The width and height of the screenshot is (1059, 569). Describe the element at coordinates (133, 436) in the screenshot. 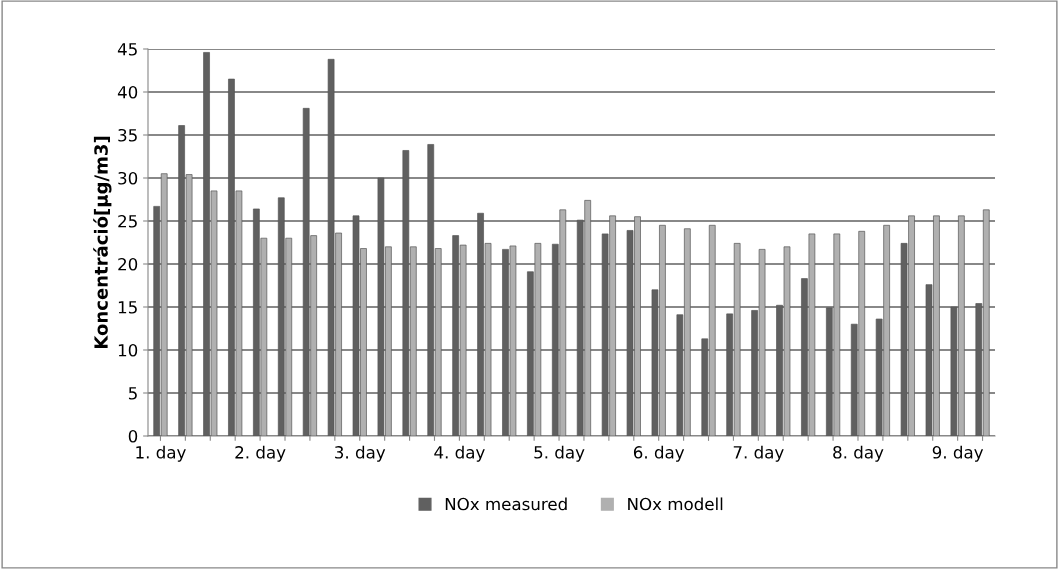

I see `y-tick-label: 0` at that location.